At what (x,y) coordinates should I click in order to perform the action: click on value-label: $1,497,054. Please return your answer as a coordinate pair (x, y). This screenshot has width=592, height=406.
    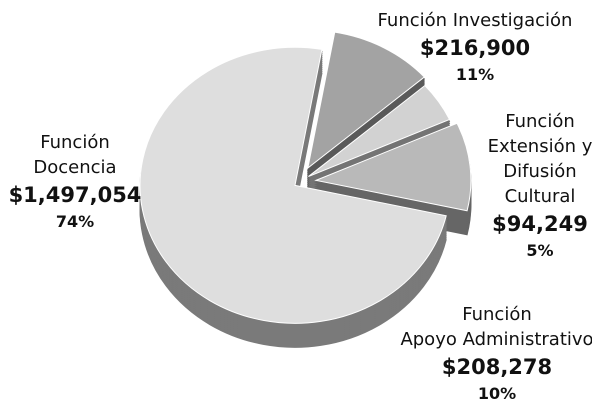
    Looking at the image, I should click on (75, 195).